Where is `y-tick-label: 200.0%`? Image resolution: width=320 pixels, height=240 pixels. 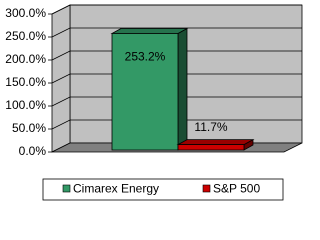 y-tick-label: 200.0% is located at coordinates (25, 59).